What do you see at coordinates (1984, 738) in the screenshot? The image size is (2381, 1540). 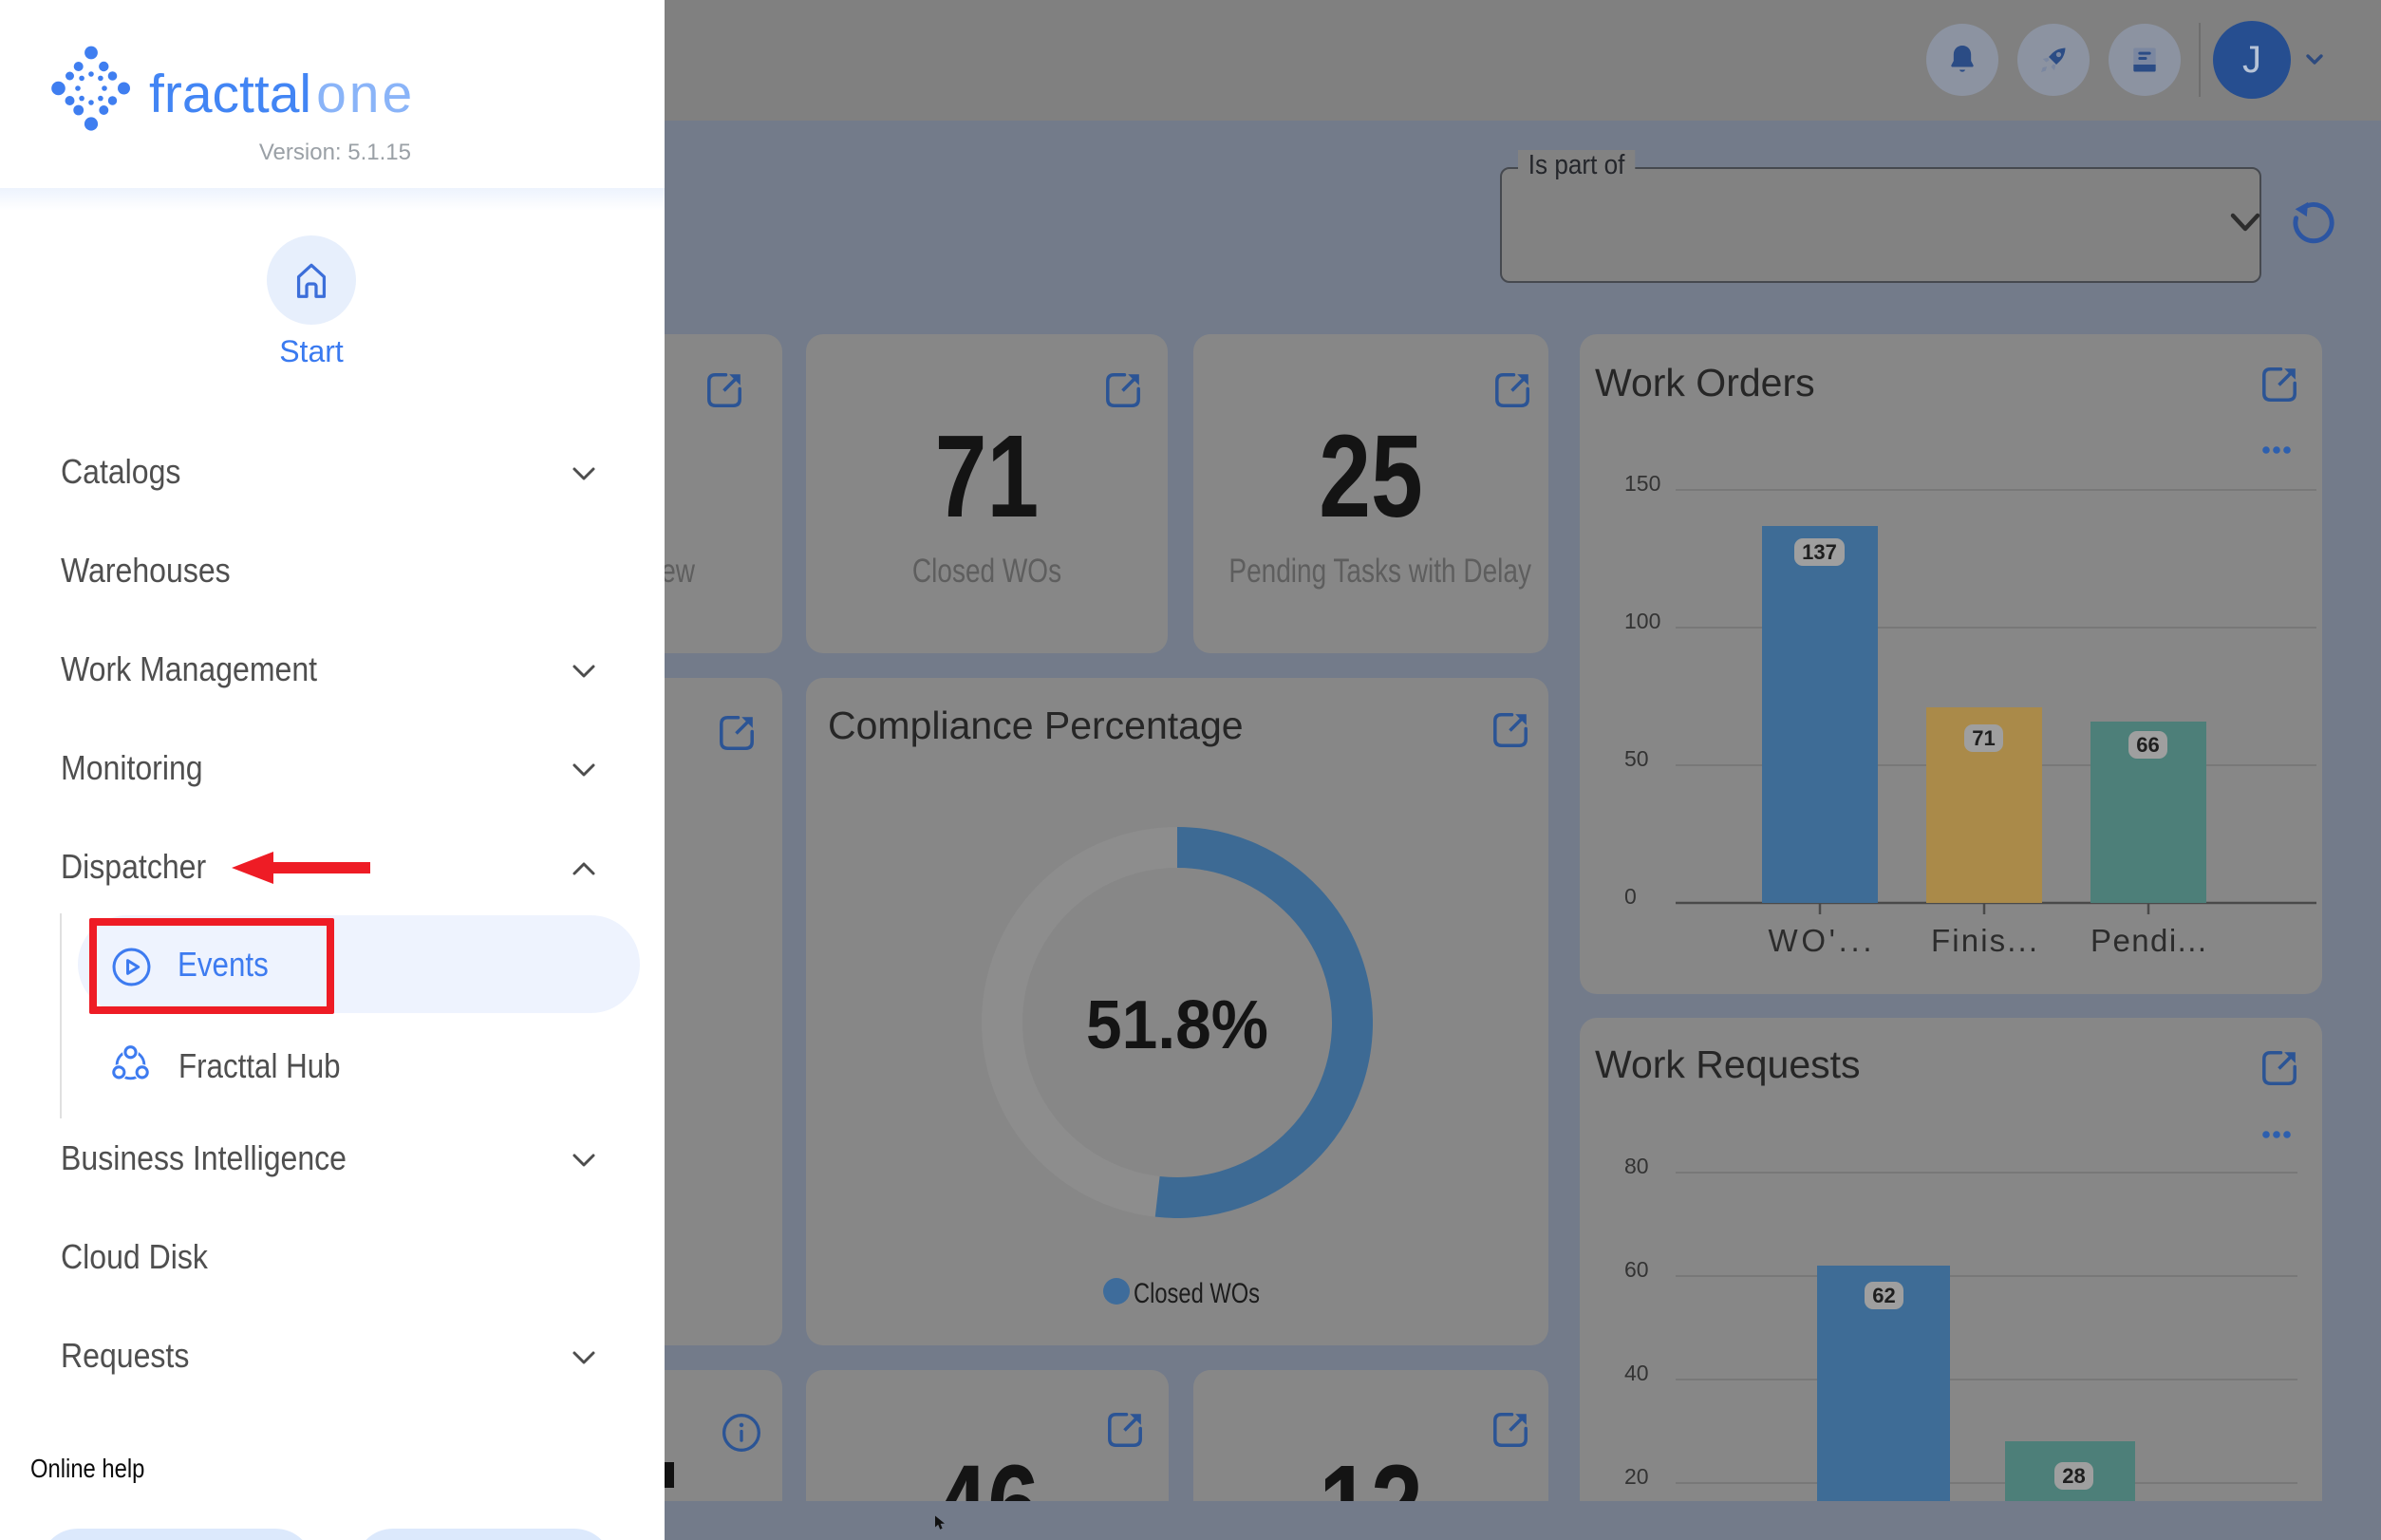 I see `svg-text: 71` at bounding box center [1984, 738].